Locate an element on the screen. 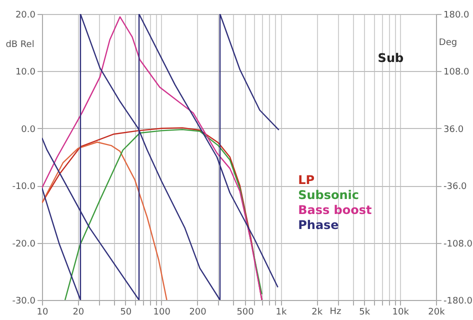 The height and width of the screenshot is (320, 473). y2-tick-label: -36.0 is located at coordinates (456, 187).